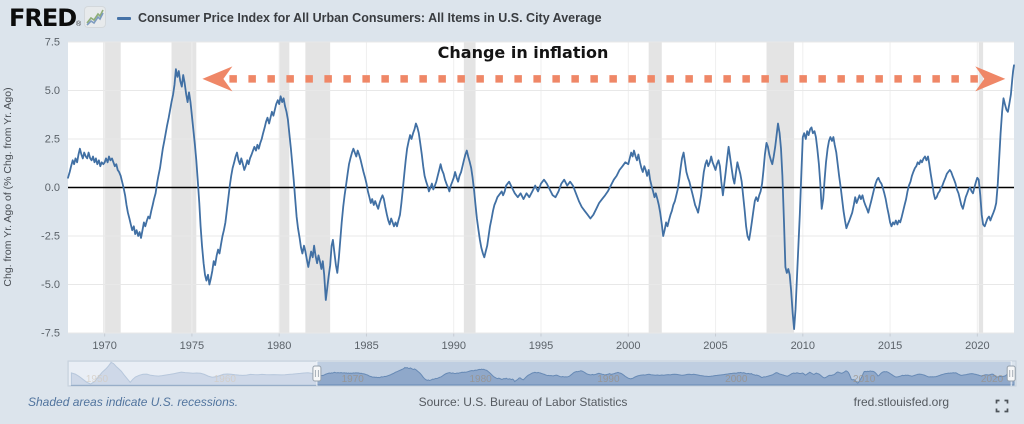  I want to click on registered-trademark: ®, so click(79, 24).